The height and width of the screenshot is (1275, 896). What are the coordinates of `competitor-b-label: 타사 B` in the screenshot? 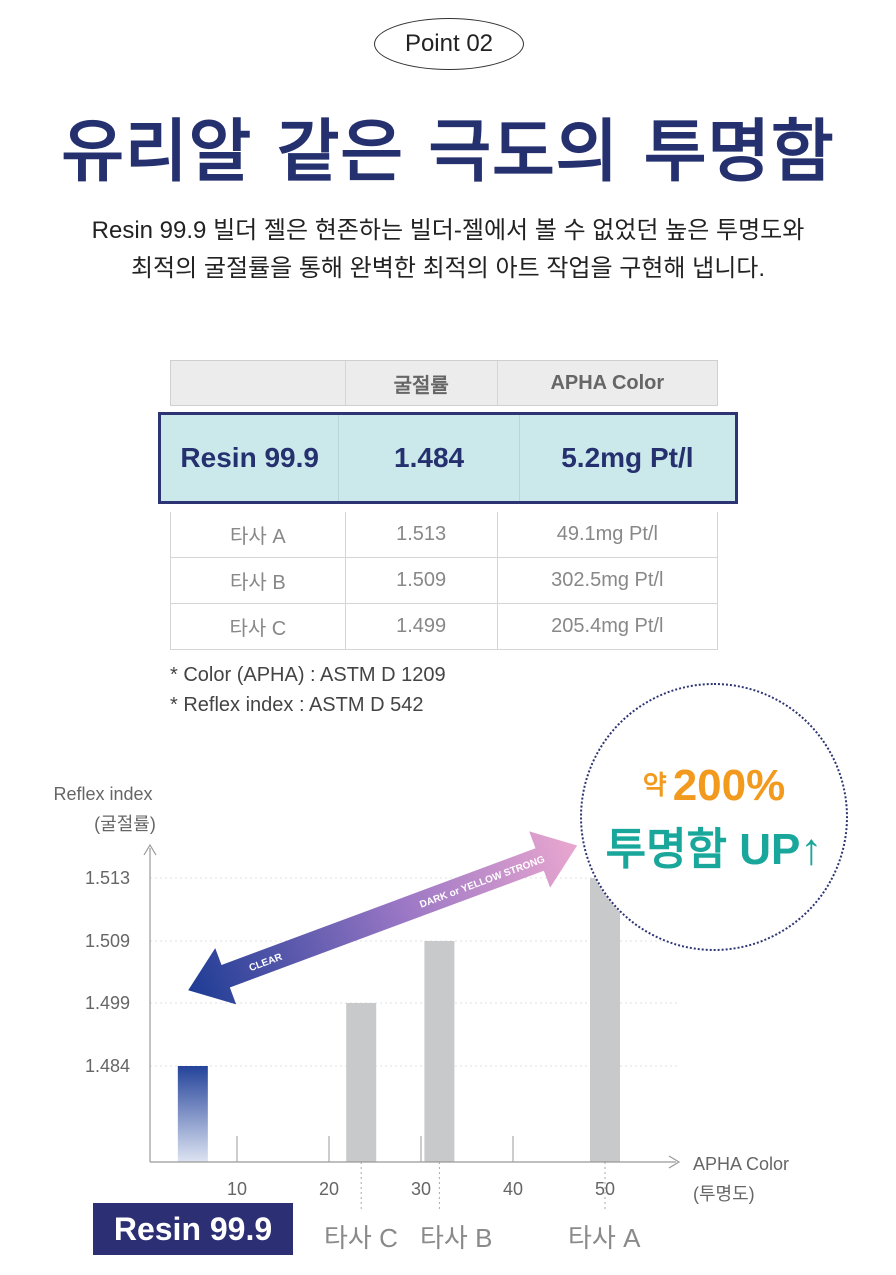 It's located at (456, 1238).